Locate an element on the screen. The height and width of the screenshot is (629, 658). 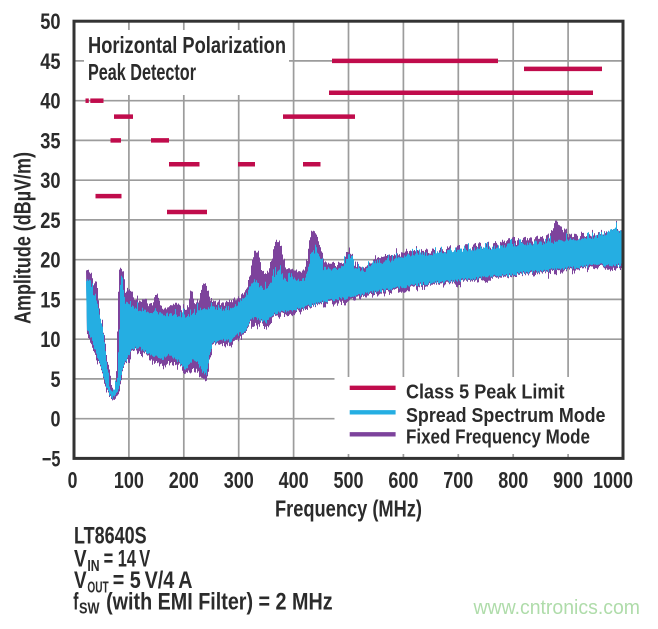
svg-text: 100 is located at coordinates (129, 480).